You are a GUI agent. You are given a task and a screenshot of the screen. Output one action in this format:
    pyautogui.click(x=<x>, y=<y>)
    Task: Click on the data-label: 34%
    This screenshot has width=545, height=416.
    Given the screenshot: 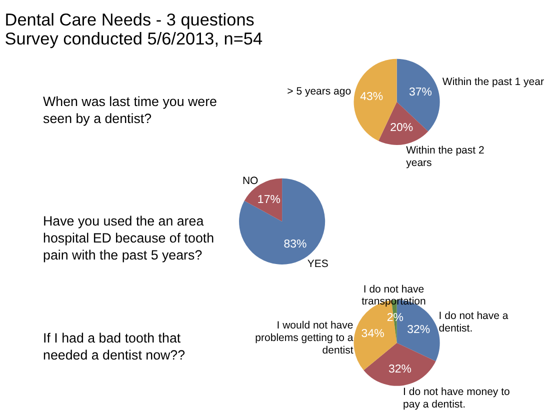 What is the action you would take?
    pyautogui.click(x=372, y=334)
    